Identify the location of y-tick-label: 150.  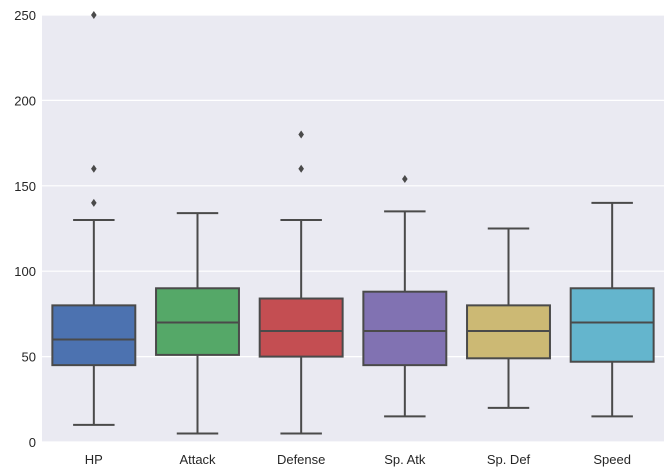
(25, 186).